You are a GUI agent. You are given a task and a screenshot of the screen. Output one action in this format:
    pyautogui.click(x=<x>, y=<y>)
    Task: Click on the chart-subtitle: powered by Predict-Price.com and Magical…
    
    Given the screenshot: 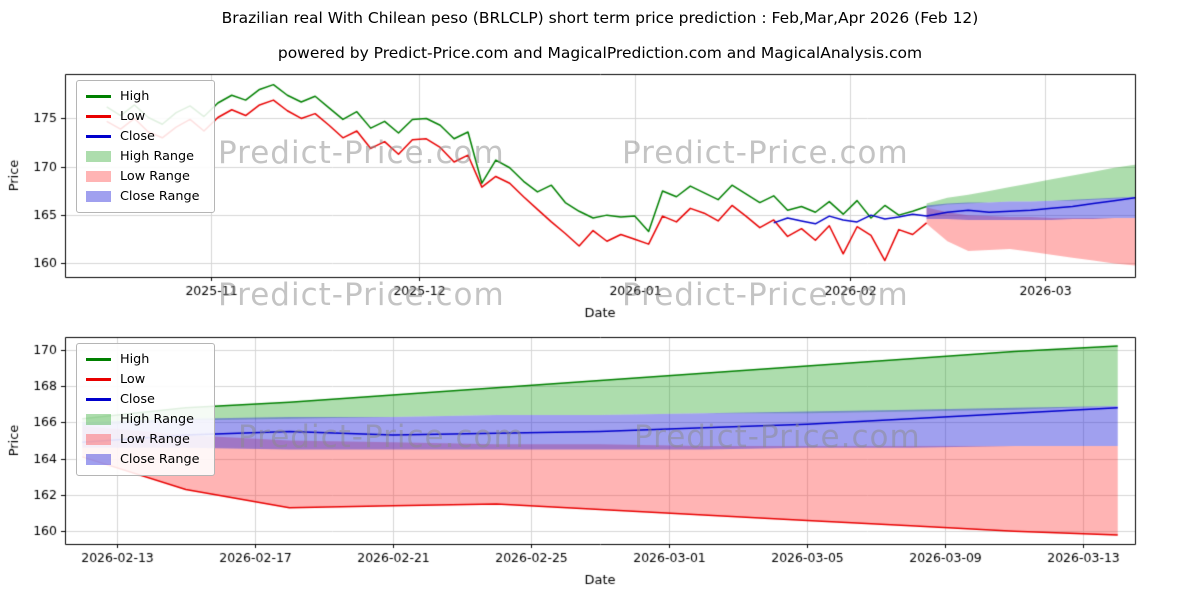 What is the action you would take?
    pyautogui.click(x=600, y=53)
    